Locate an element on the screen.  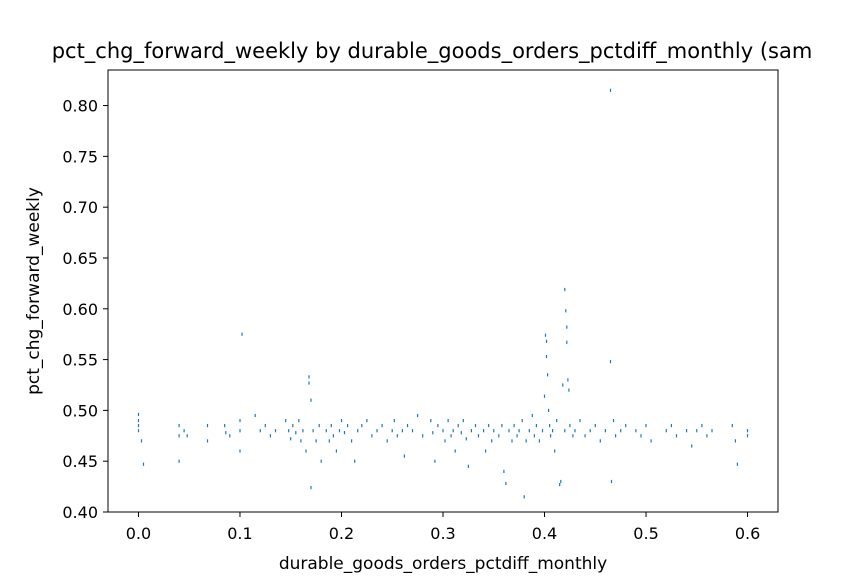
y-axis-label: pct_chg_forward_weekly is located at coordinates (34, 291).